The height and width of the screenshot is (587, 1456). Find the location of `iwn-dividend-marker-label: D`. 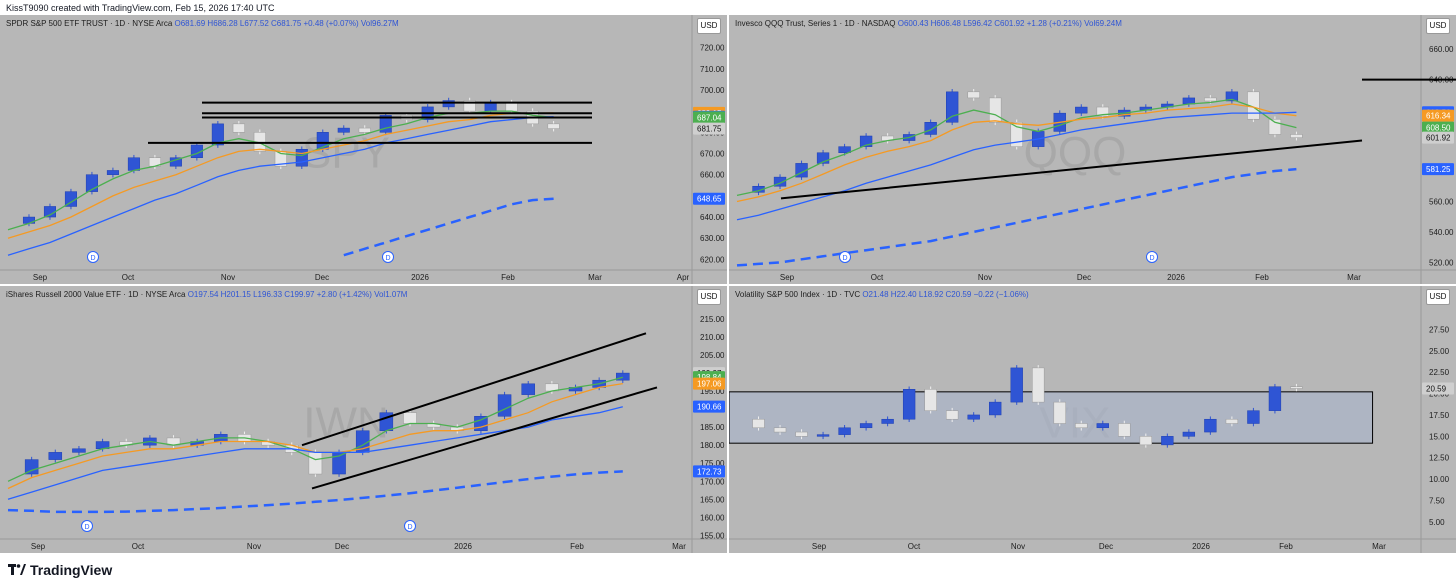

iwn-dividend-marker-label: D is located at coordinates (86, 527).